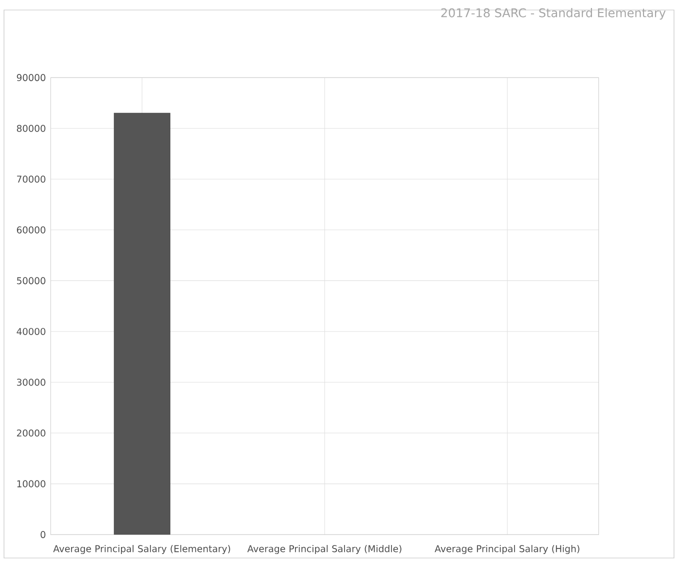 The width and height of the screenshot is (678, 562). What do you see at coordinates (31, 331) in the screenshot?
I see `y-tick-label: 40000` at bounding box center [31, 331].